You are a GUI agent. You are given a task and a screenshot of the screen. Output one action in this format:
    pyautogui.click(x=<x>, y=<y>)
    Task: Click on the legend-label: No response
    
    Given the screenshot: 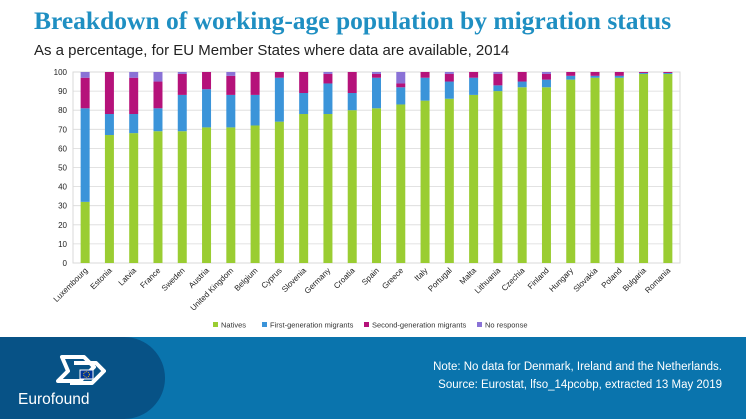 What is the action you would take?
    pyautogui.click(x=506, y=325)
    